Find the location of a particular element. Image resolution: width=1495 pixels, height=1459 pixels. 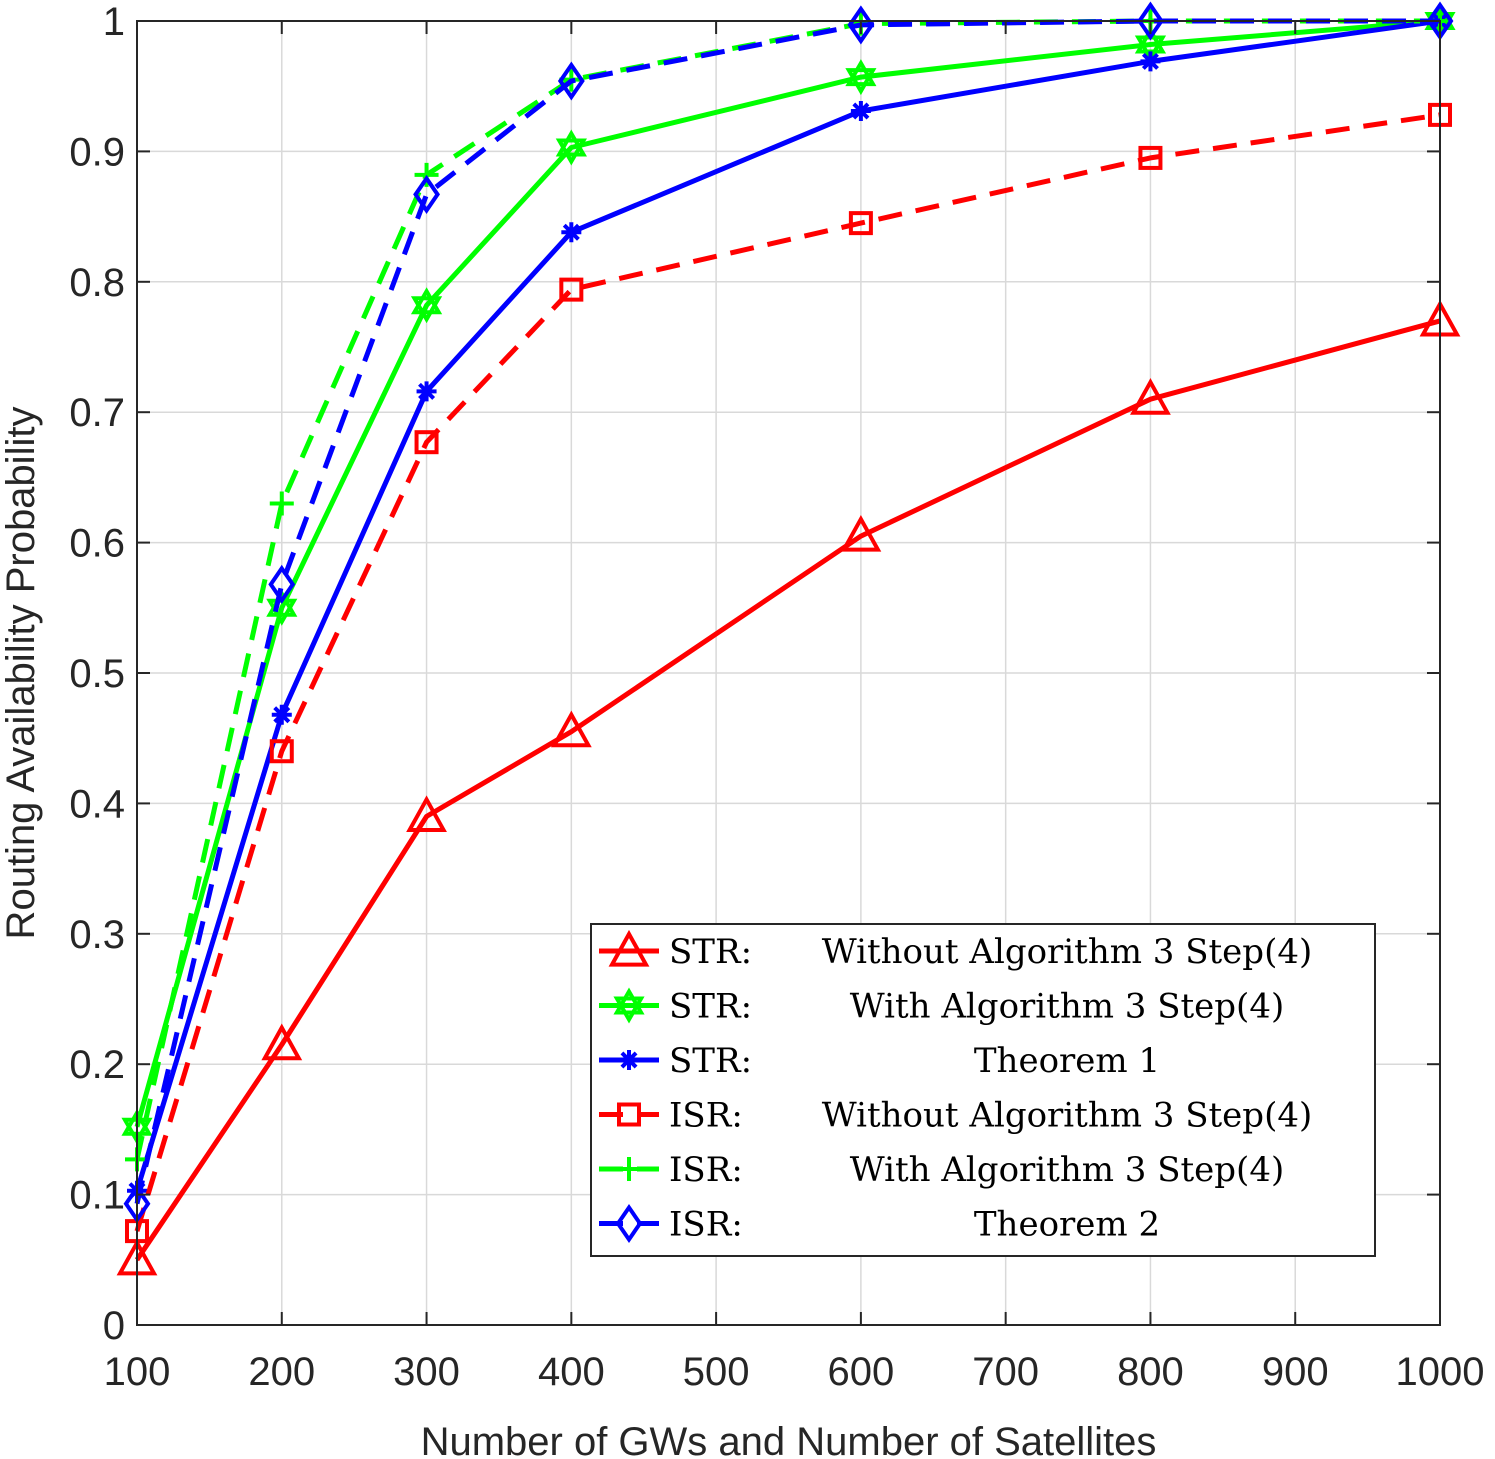

y-tick-label: 0 is located at coordinates (114, 1326).